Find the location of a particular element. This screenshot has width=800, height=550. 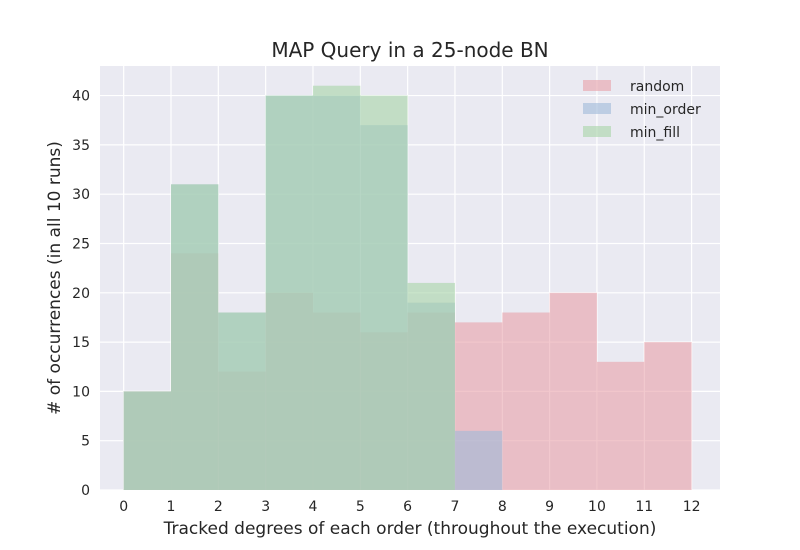

x-tick-label: 12 is located at coordinates (692, 507).